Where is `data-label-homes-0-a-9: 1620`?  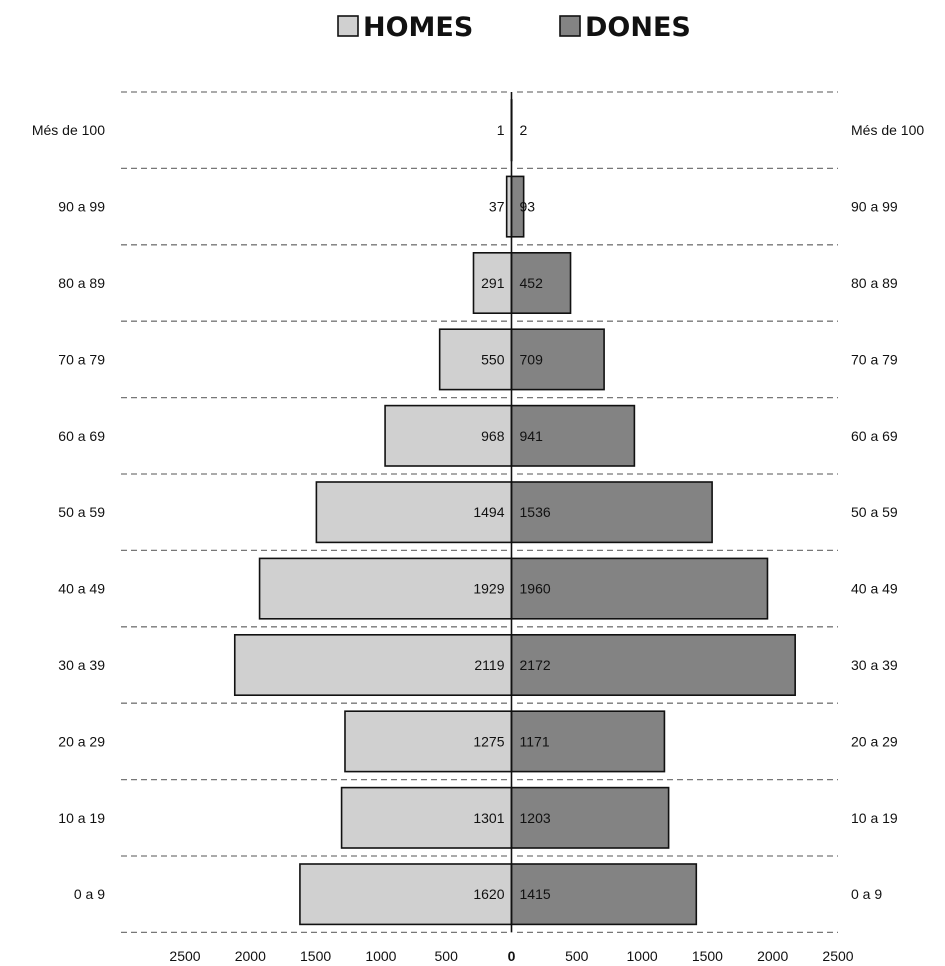 data-label-homes-0-a-9: 1620 is located at coordinates (488, 894).